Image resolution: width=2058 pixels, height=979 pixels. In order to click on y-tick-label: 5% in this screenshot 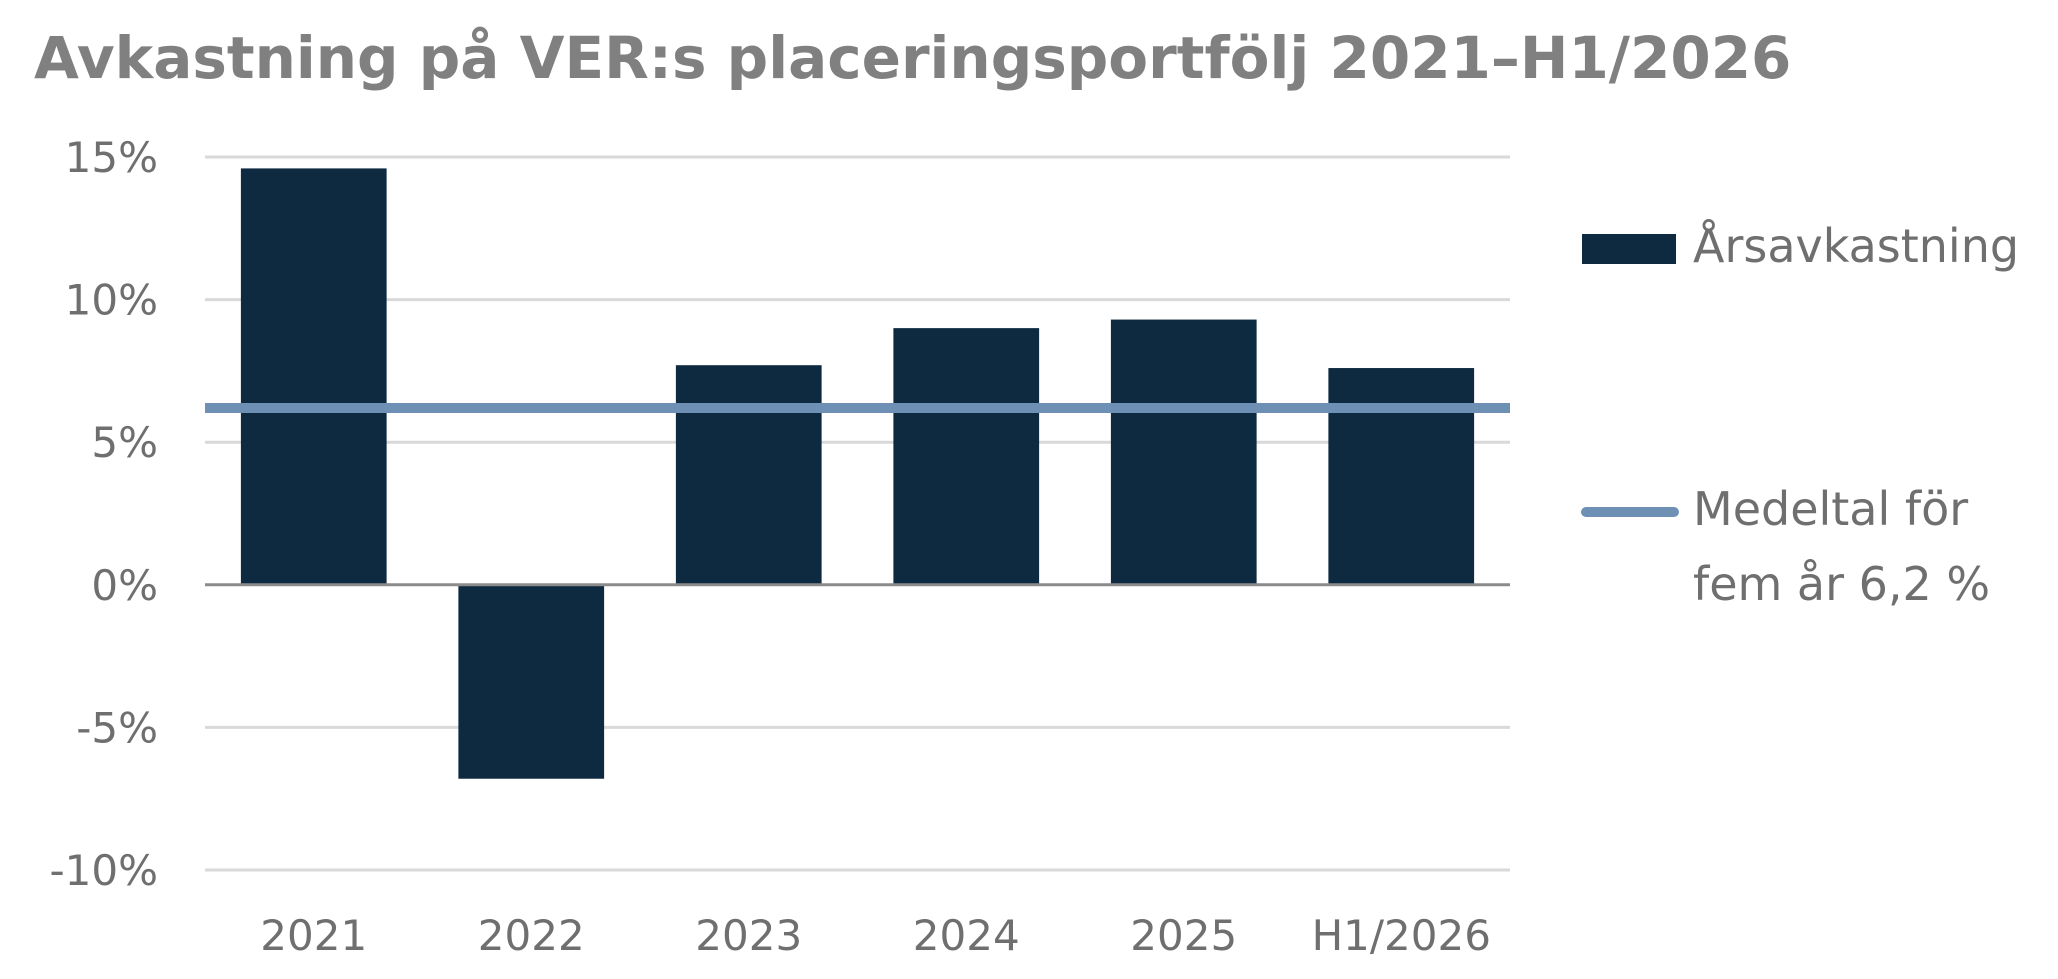, I will do `click(124, 442)`.